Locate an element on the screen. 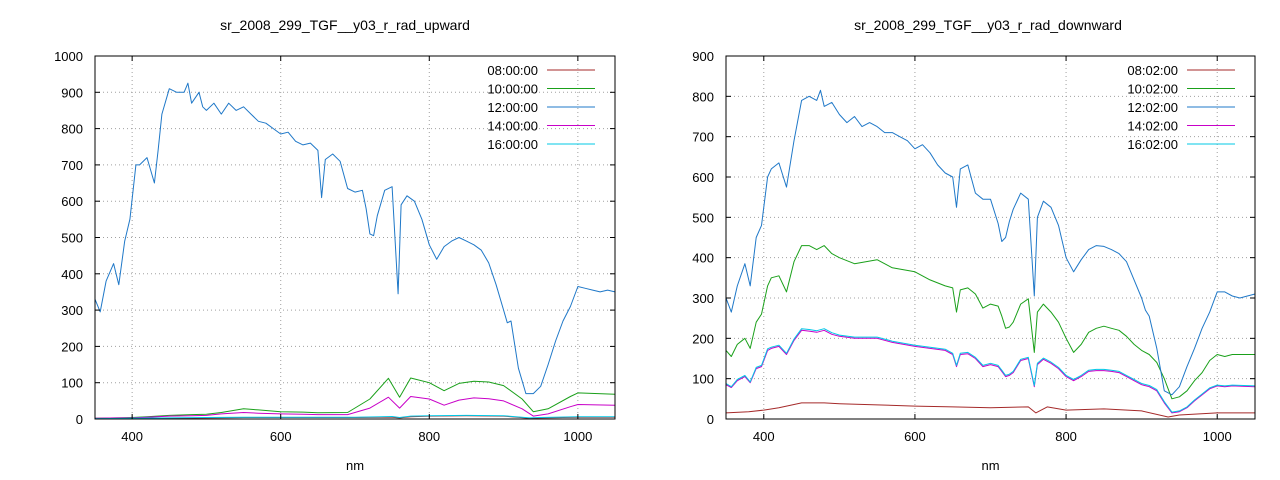  legend-label: 14:00:00 is located at coordinates (512, 126).